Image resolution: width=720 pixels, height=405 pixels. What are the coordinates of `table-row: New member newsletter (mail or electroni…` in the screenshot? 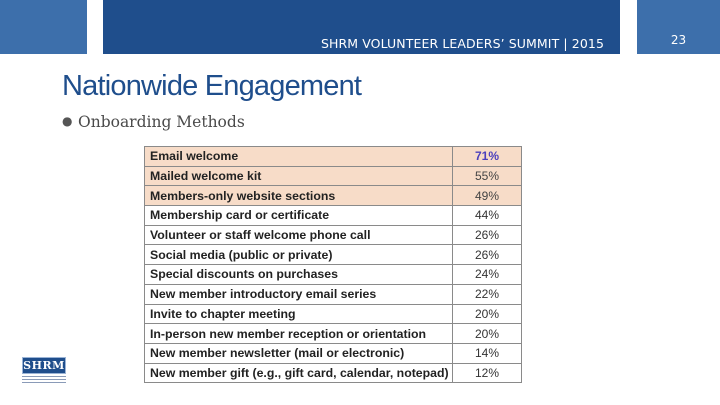 It's located at (333, 353).